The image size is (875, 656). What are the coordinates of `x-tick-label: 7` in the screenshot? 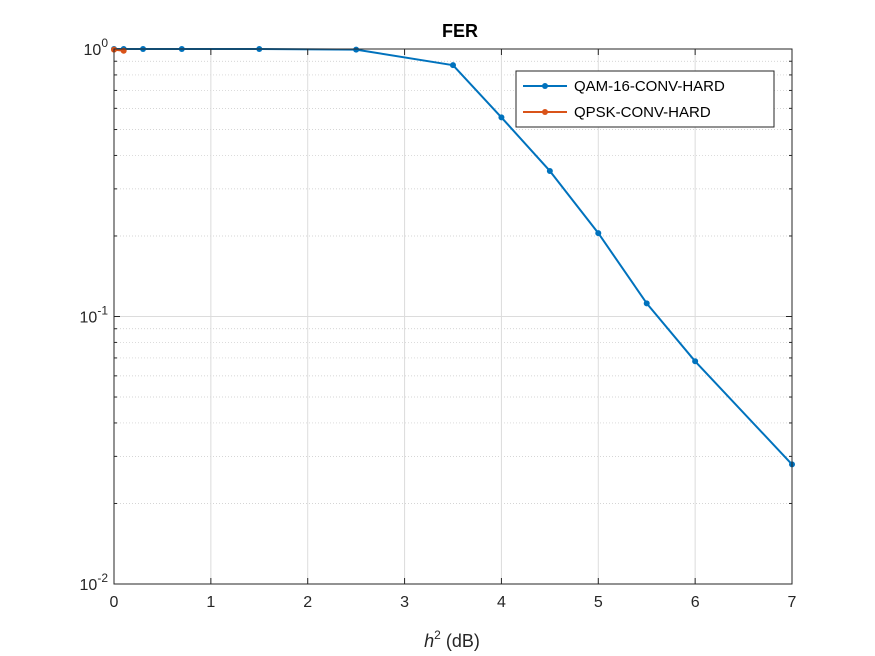 It's located at (792, 602).